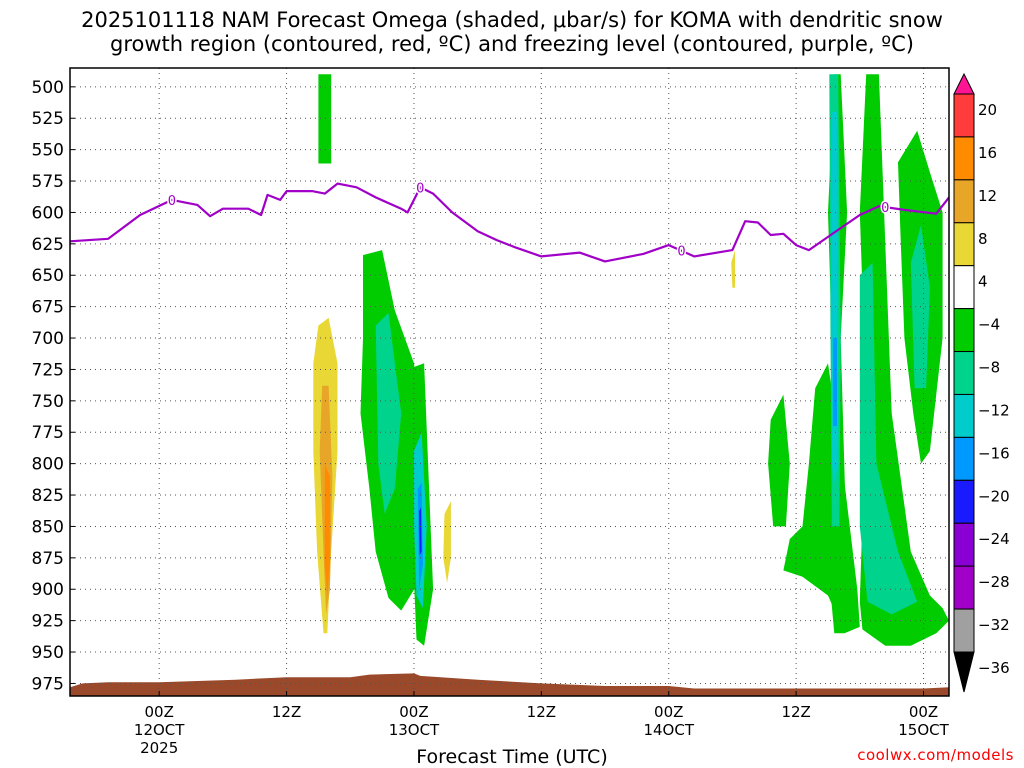 The width and height of the screenshot is (1024, 768). I want to click on y-tick-label: 800, so click(48, 465).